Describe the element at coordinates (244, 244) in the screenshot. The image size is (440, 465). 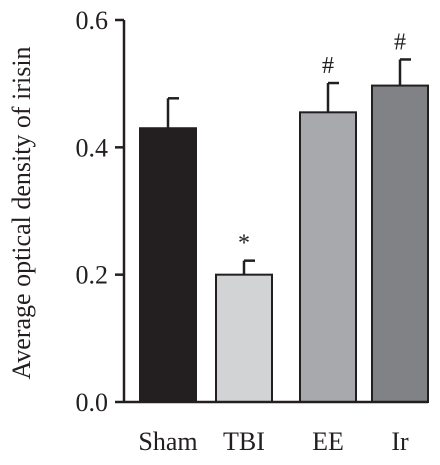
I see `significance-mark: *` at that location.